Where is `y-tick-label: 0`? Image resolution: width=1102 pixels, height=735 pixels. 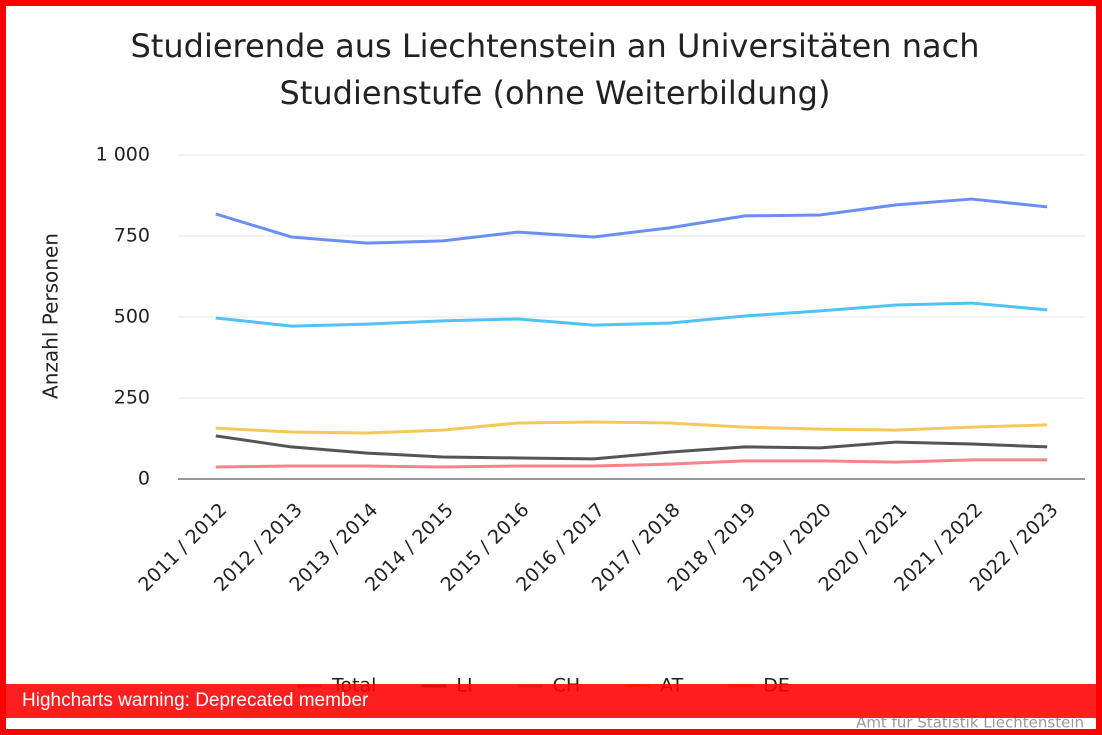
y-tick-label: 0 is located at coordinates (144, 479).